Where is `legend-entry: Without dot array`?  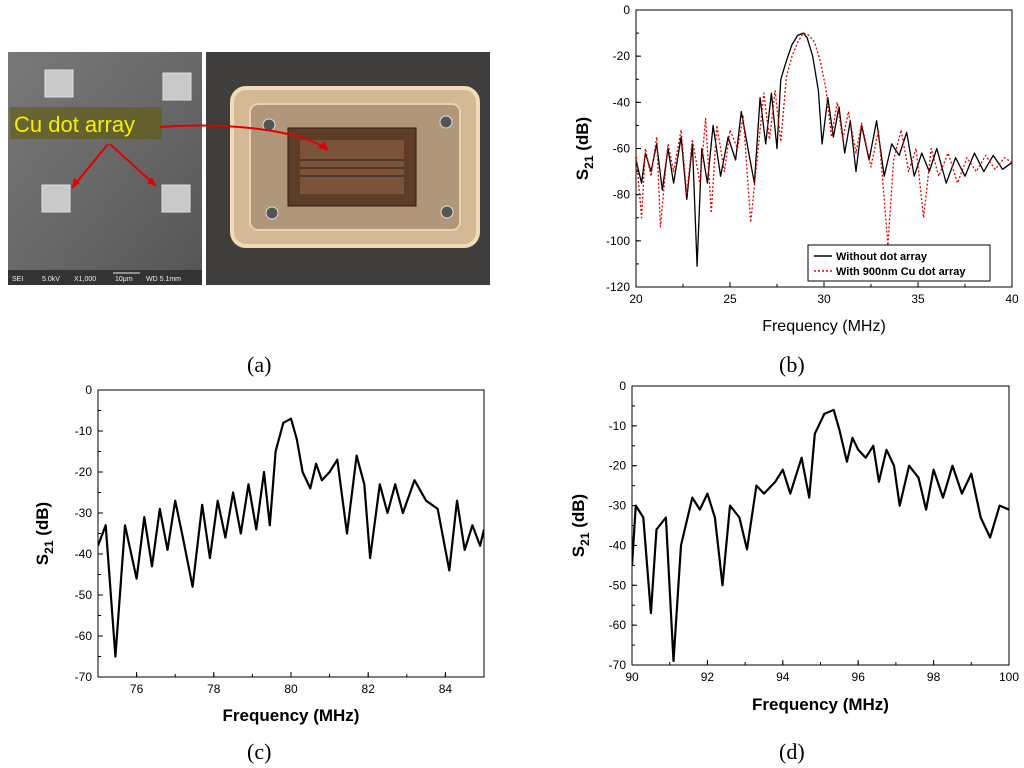
legend-entry: Without dot array is located at coordinates (882, 257).